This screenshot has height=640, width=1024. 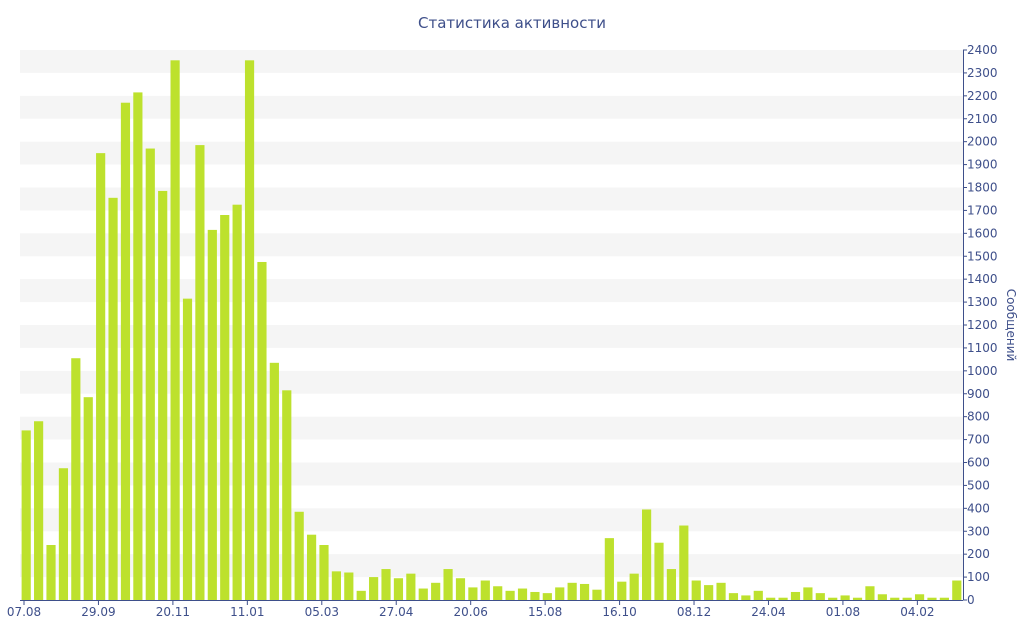 I want to click on y-tick-label: 800, so click(x=978, y=417).